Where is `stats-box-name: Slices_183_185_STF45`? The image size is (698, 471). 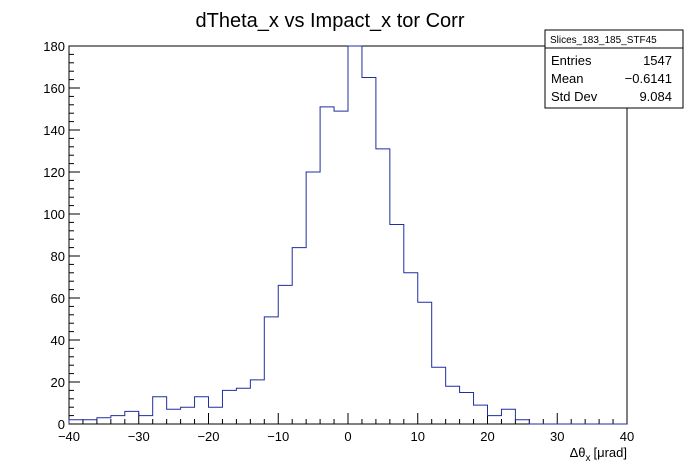 stats-box-name: Slices_183_185_STF45 is located at coordinates (603, 40).